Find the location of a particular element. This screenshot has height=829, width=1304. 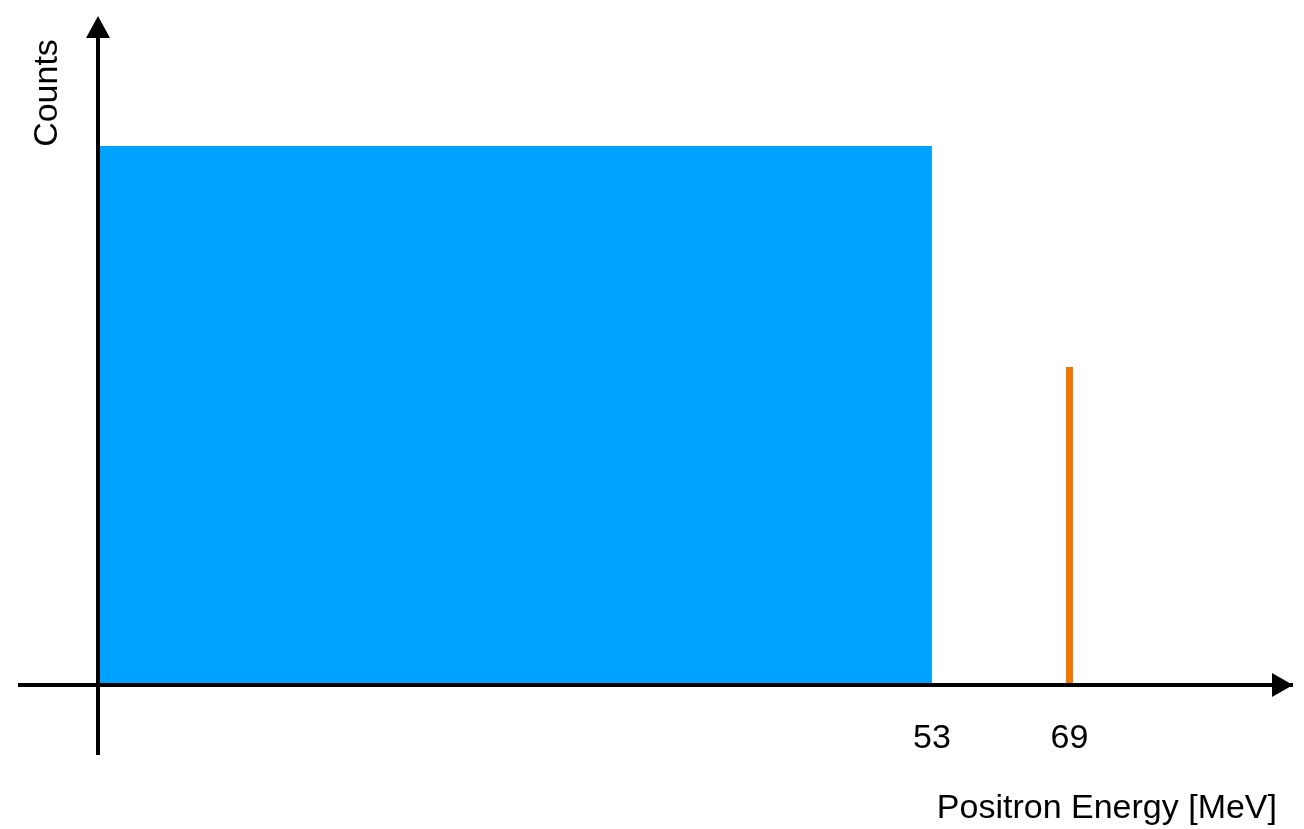

x-axis-title: Positron Energy [MeV] is located at coordinates (1106, 806).